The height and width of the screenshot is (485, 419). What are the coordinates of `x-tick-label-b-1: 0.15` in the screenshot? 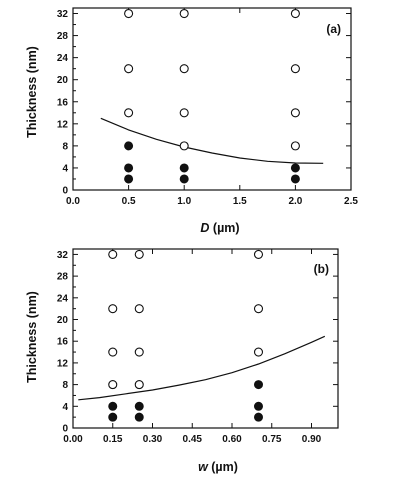 It's located at (113, 439).